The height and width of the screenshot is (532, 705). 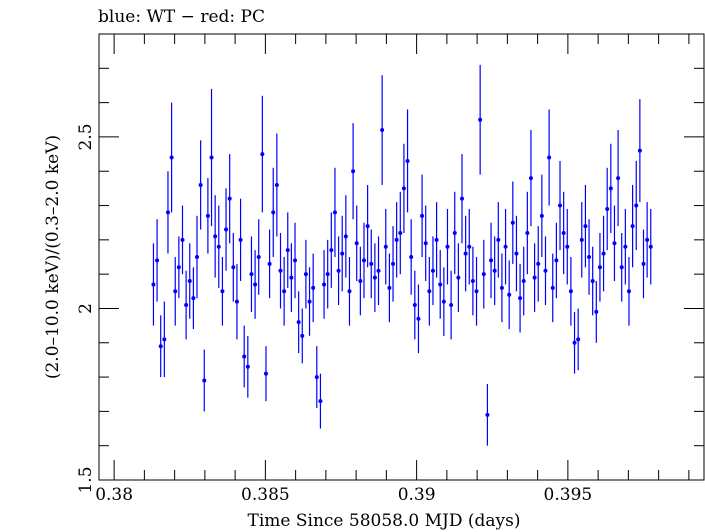 I want to click on y-tick-label: 2.5, so click(x=86, y=136).